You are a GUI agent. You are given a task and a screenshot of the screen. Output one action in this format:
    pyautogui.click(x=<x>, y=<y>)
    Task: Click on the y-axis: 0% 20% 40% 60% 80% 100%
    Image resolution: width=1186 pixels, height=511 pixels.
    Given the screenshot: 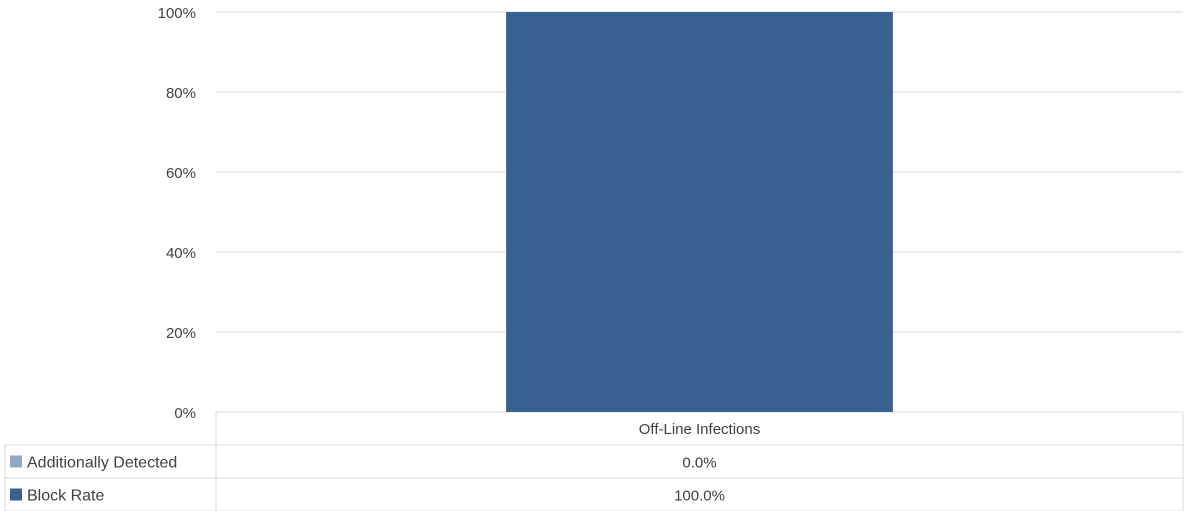 What is the action you would take?
    pyautogui.click(x=177, y=213)
    